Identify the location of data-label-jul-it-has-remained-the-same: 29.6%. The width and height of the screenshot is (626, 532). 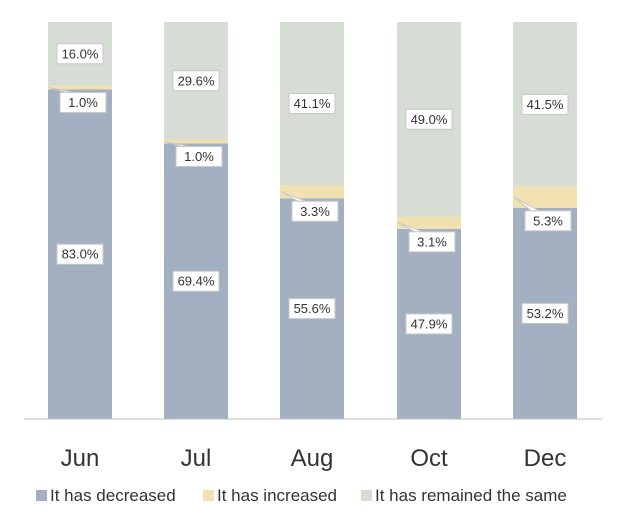
(196, 81).